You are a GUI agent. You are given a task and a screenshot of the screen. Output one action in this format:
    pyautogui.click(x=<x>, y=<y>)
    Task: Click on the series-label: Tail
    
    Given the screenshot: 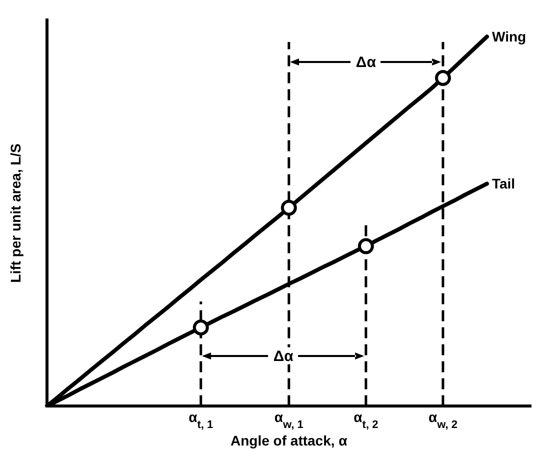 What is the action you would take?
    pyautogui.click(x=504, y=184)
    